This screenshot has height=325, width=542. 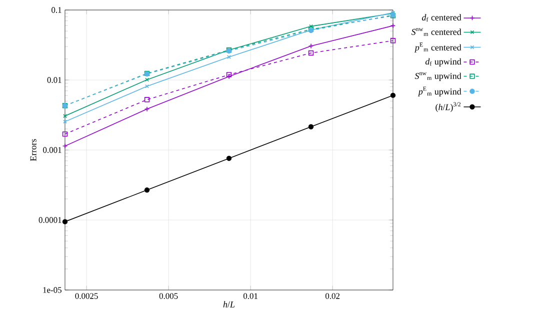 I want to click on legend-label: p$^{E}$$_{m}$ centered, so click(x=438, y=47).